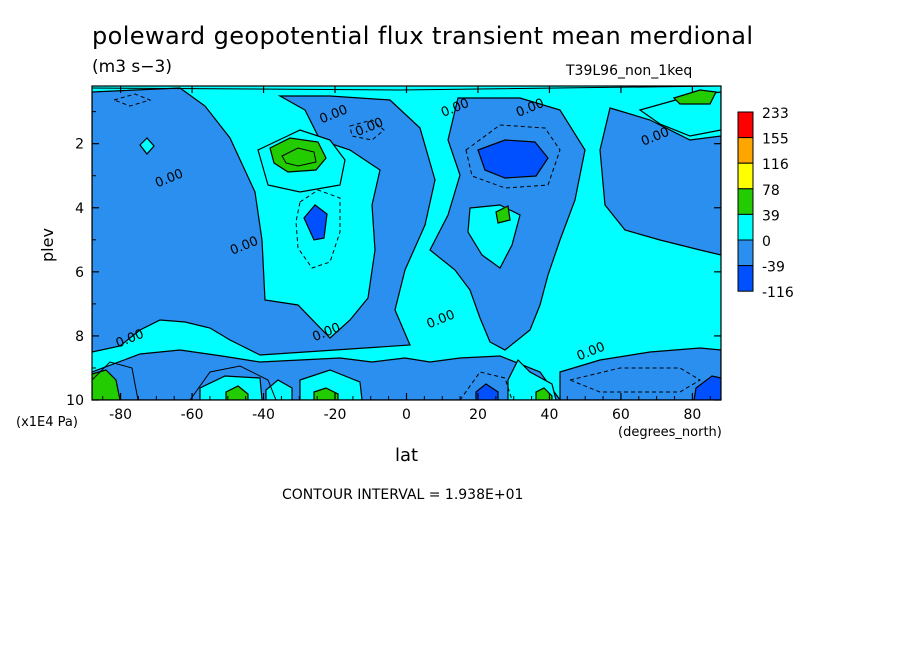  Describe the element at coordinates (478, 415) in the screenshot. I see `x-tick-label: 20` at that location.